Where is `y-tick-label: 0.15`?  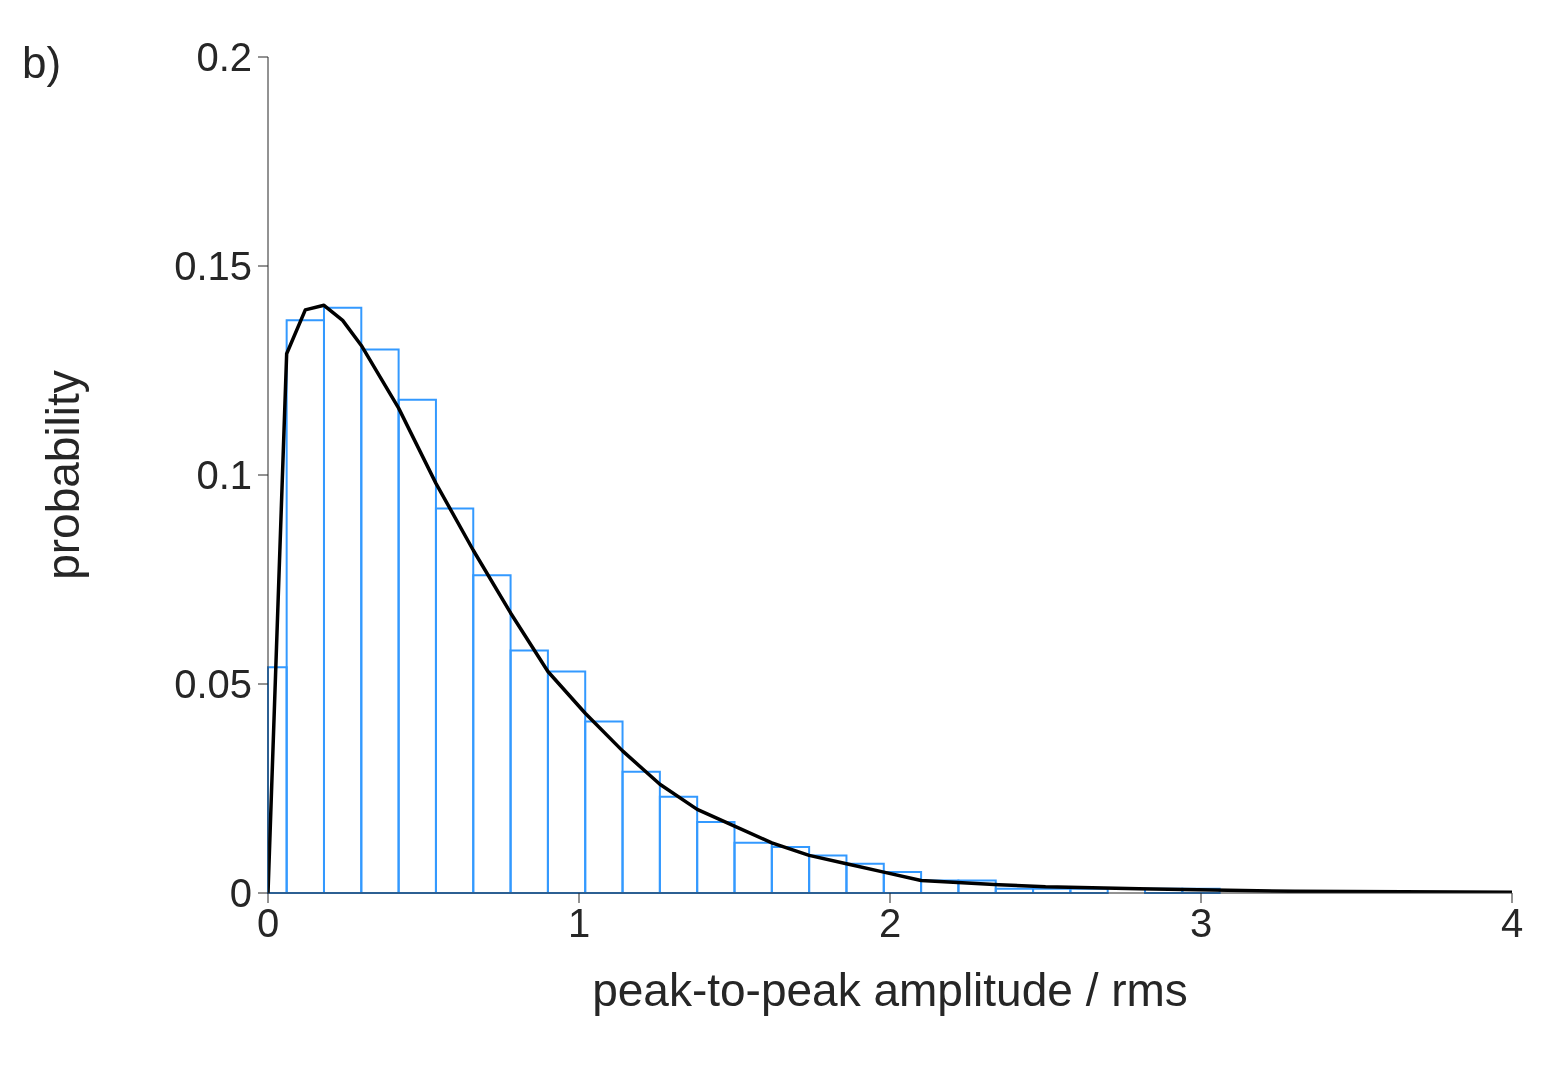 y-tick-label: 0.15 is located at coordinates (213, 266).